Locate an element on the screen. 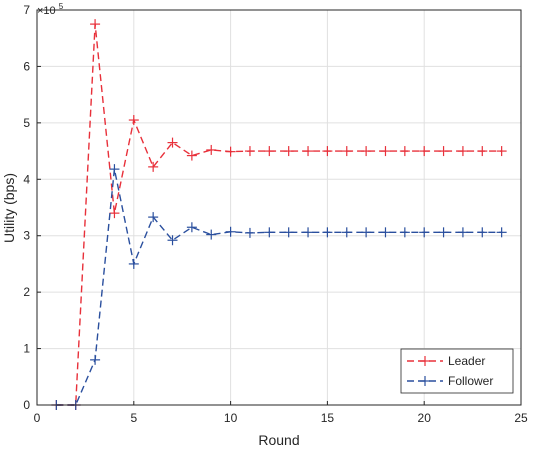  y-exponent-power: 5 is located at coordinates (61, 6).